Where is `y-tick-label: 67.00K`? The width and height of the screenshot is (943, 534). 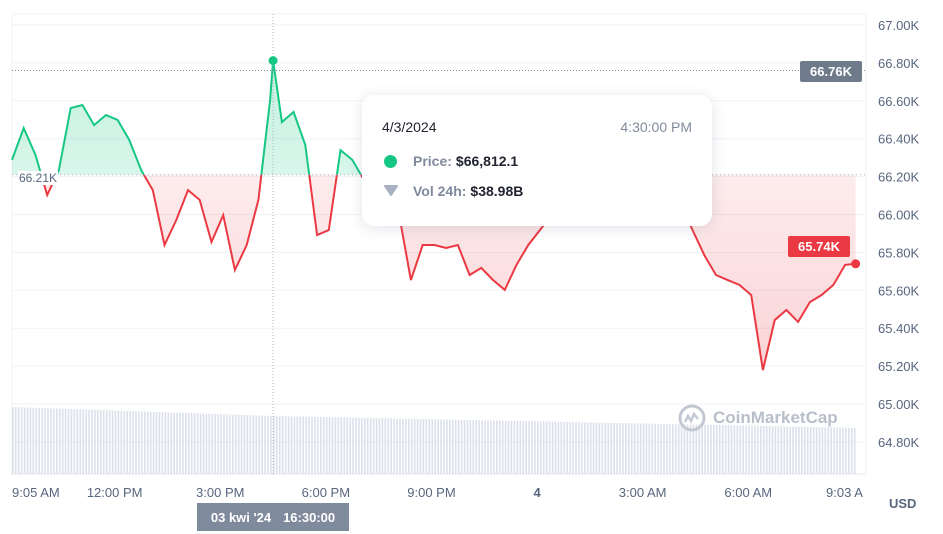 y-tick-label: 67.00K is located at coordinates (899, 25).